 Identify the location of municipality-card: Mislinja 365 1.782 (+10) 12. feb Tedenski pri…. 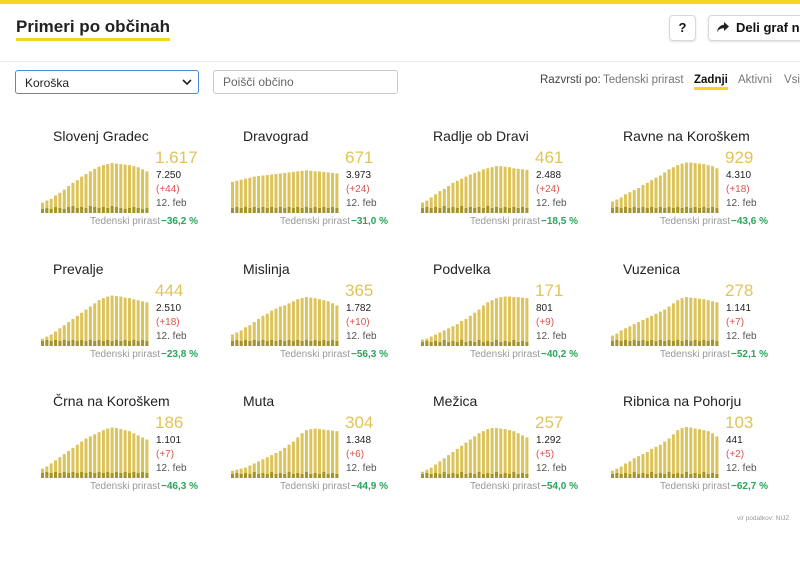
(327, 321).